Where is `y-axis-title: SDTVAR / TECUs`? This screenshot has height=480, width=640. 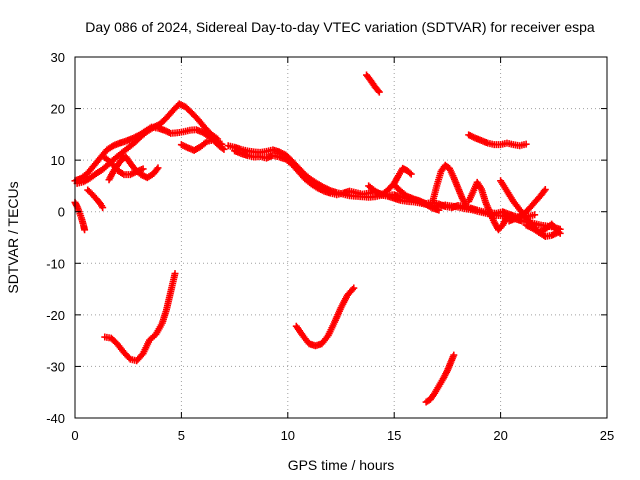
y-axis-title: SDTVAR / TECUs is located at coordinates (13, 237).